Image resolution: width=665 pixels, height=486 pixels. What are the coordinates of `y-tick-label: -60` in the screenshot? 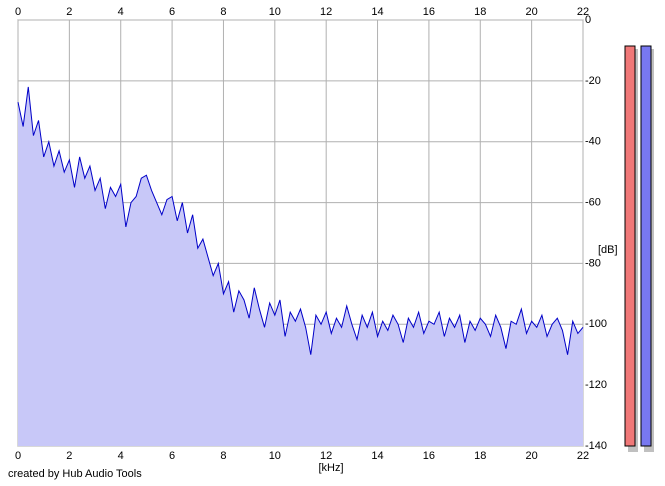 It's located at (593, 202).